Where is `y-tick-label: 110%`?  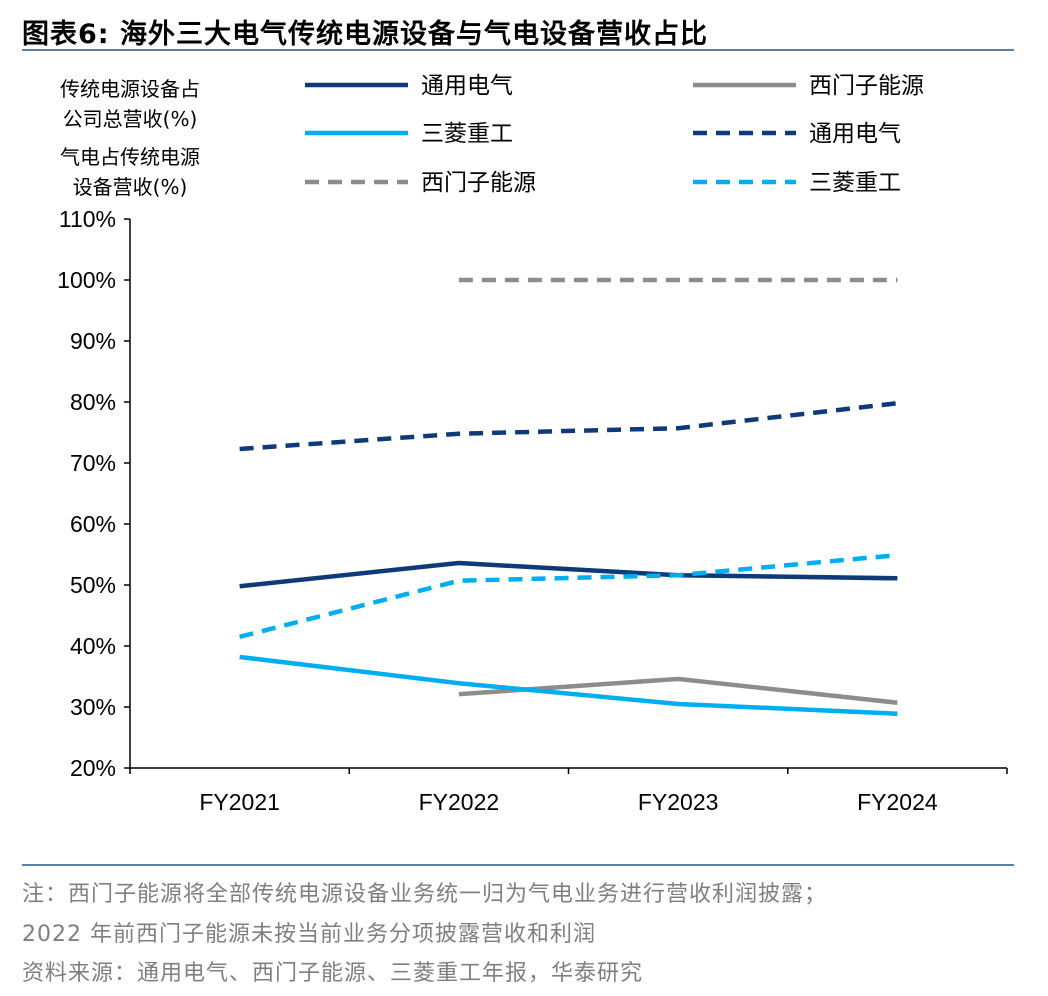 y-tick-label: 110% is located at coordinates (87, 219).